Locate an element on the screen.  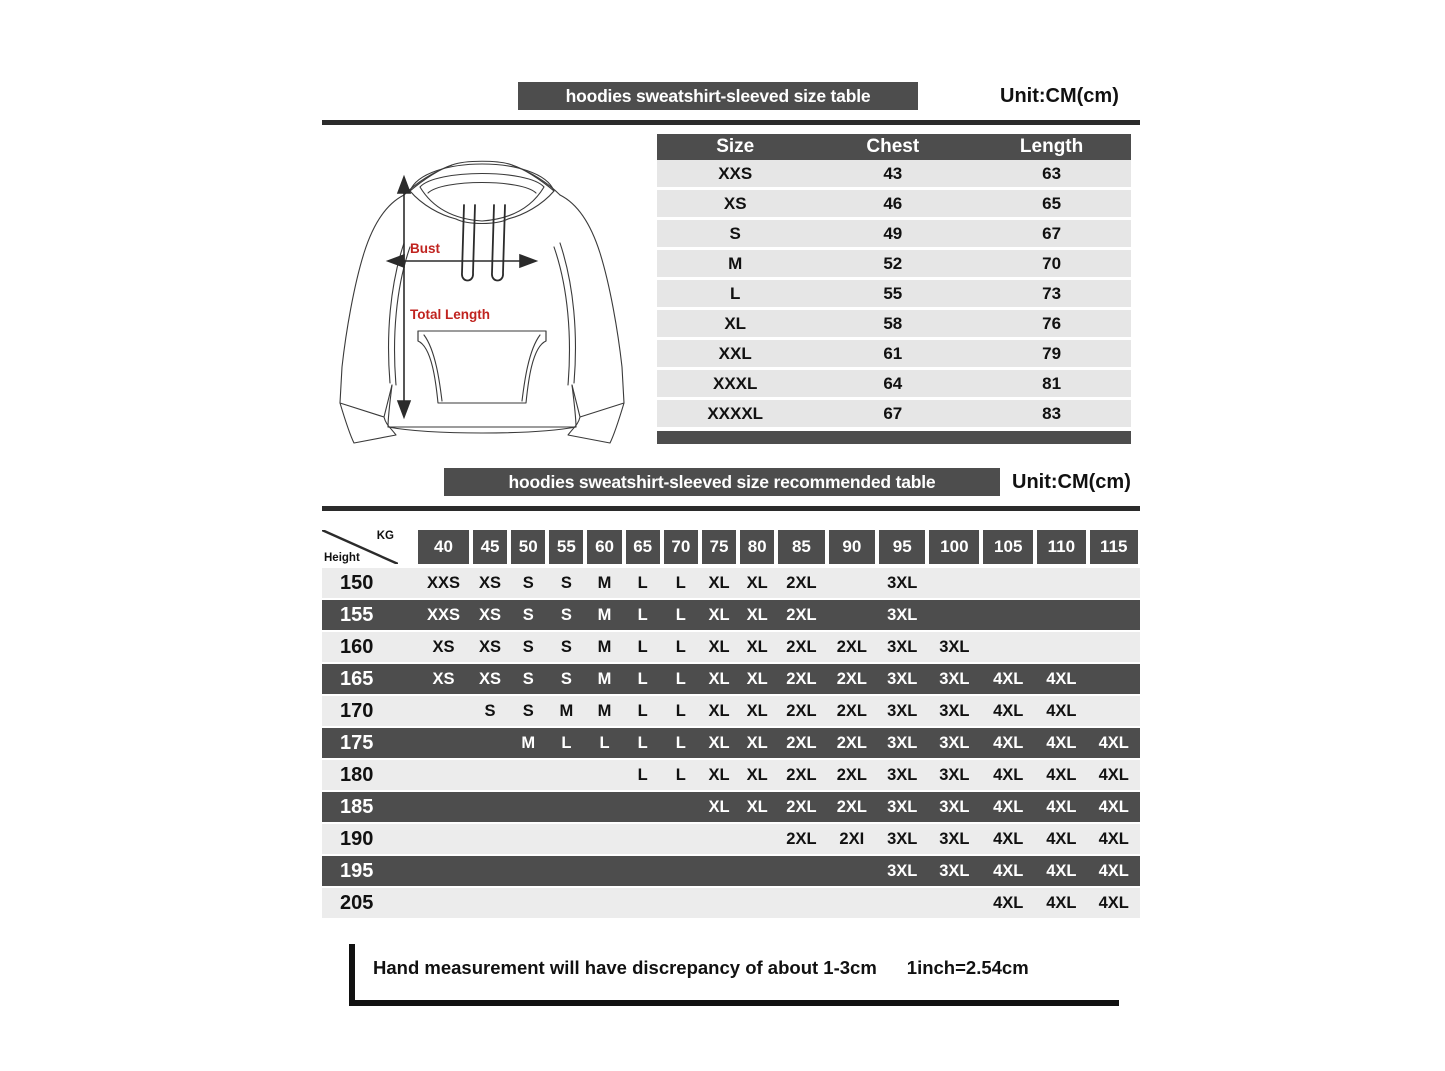
footer-conversion-note: 1inch=2.54cm is located at coordinates (967, 967).